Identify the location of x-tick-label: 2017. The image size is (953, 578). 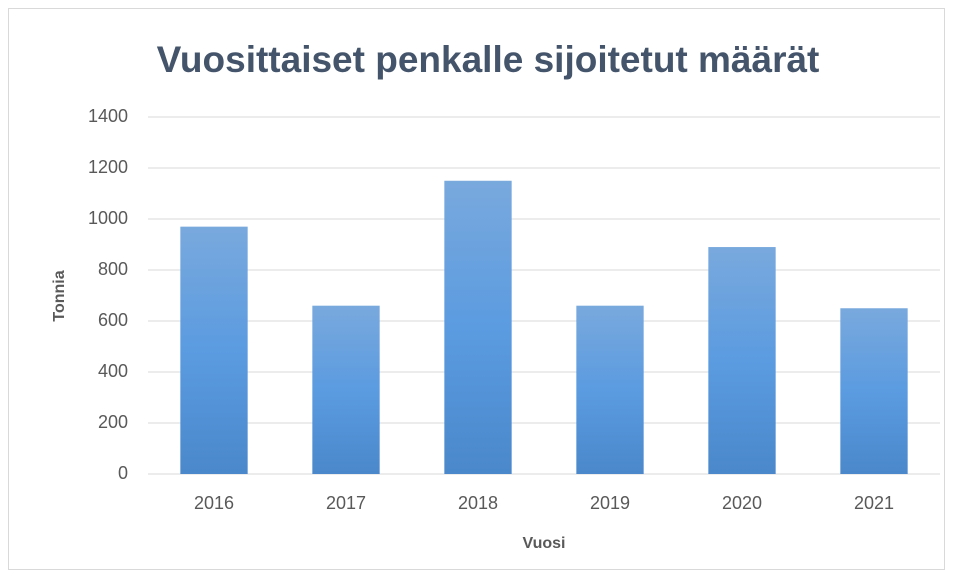
(346, 503).